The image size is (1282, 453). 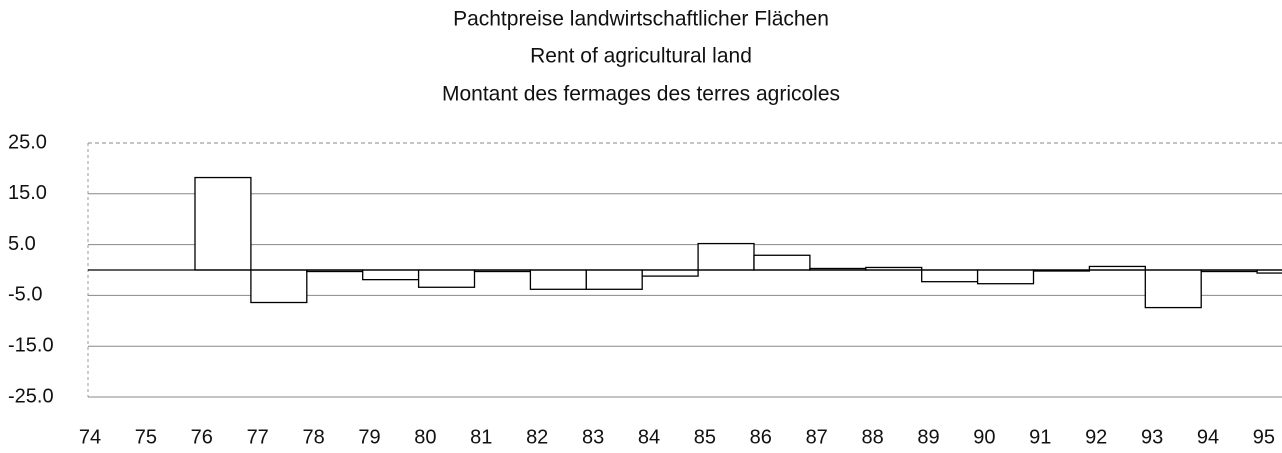 What do you see at coordinates (1208, 437) in the screenshot?
I see `x-tick-label: 94` at bounding box center [1208, 437].